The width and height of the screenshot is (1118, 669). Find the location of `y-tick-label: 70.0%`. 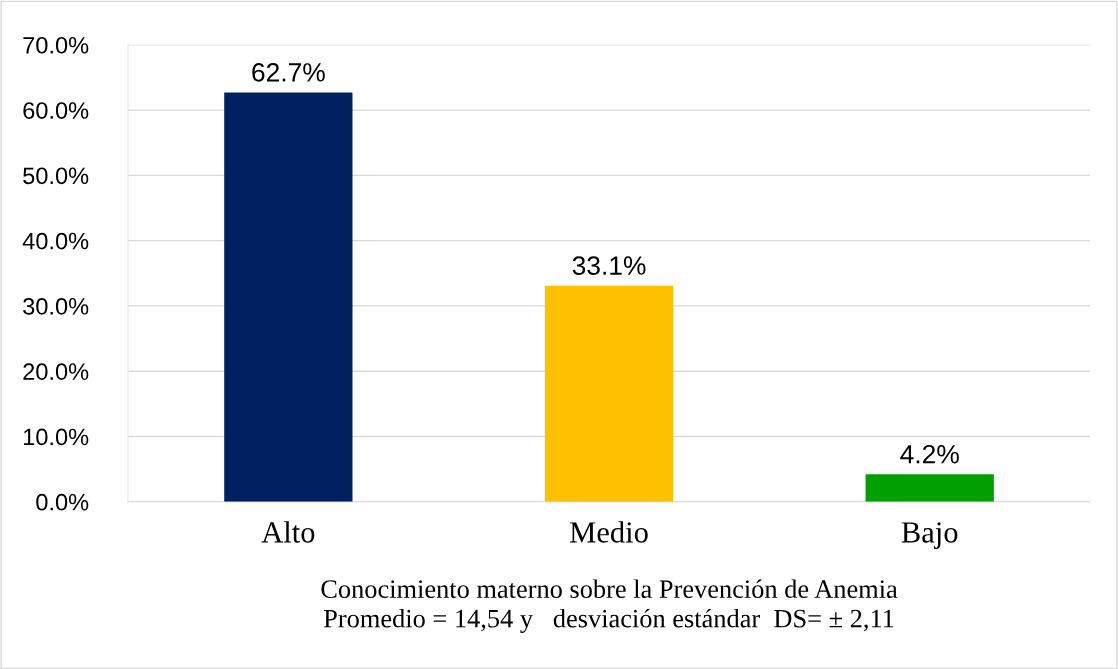

y-tick-label: 70.0% is located at coordinates (56, 45).